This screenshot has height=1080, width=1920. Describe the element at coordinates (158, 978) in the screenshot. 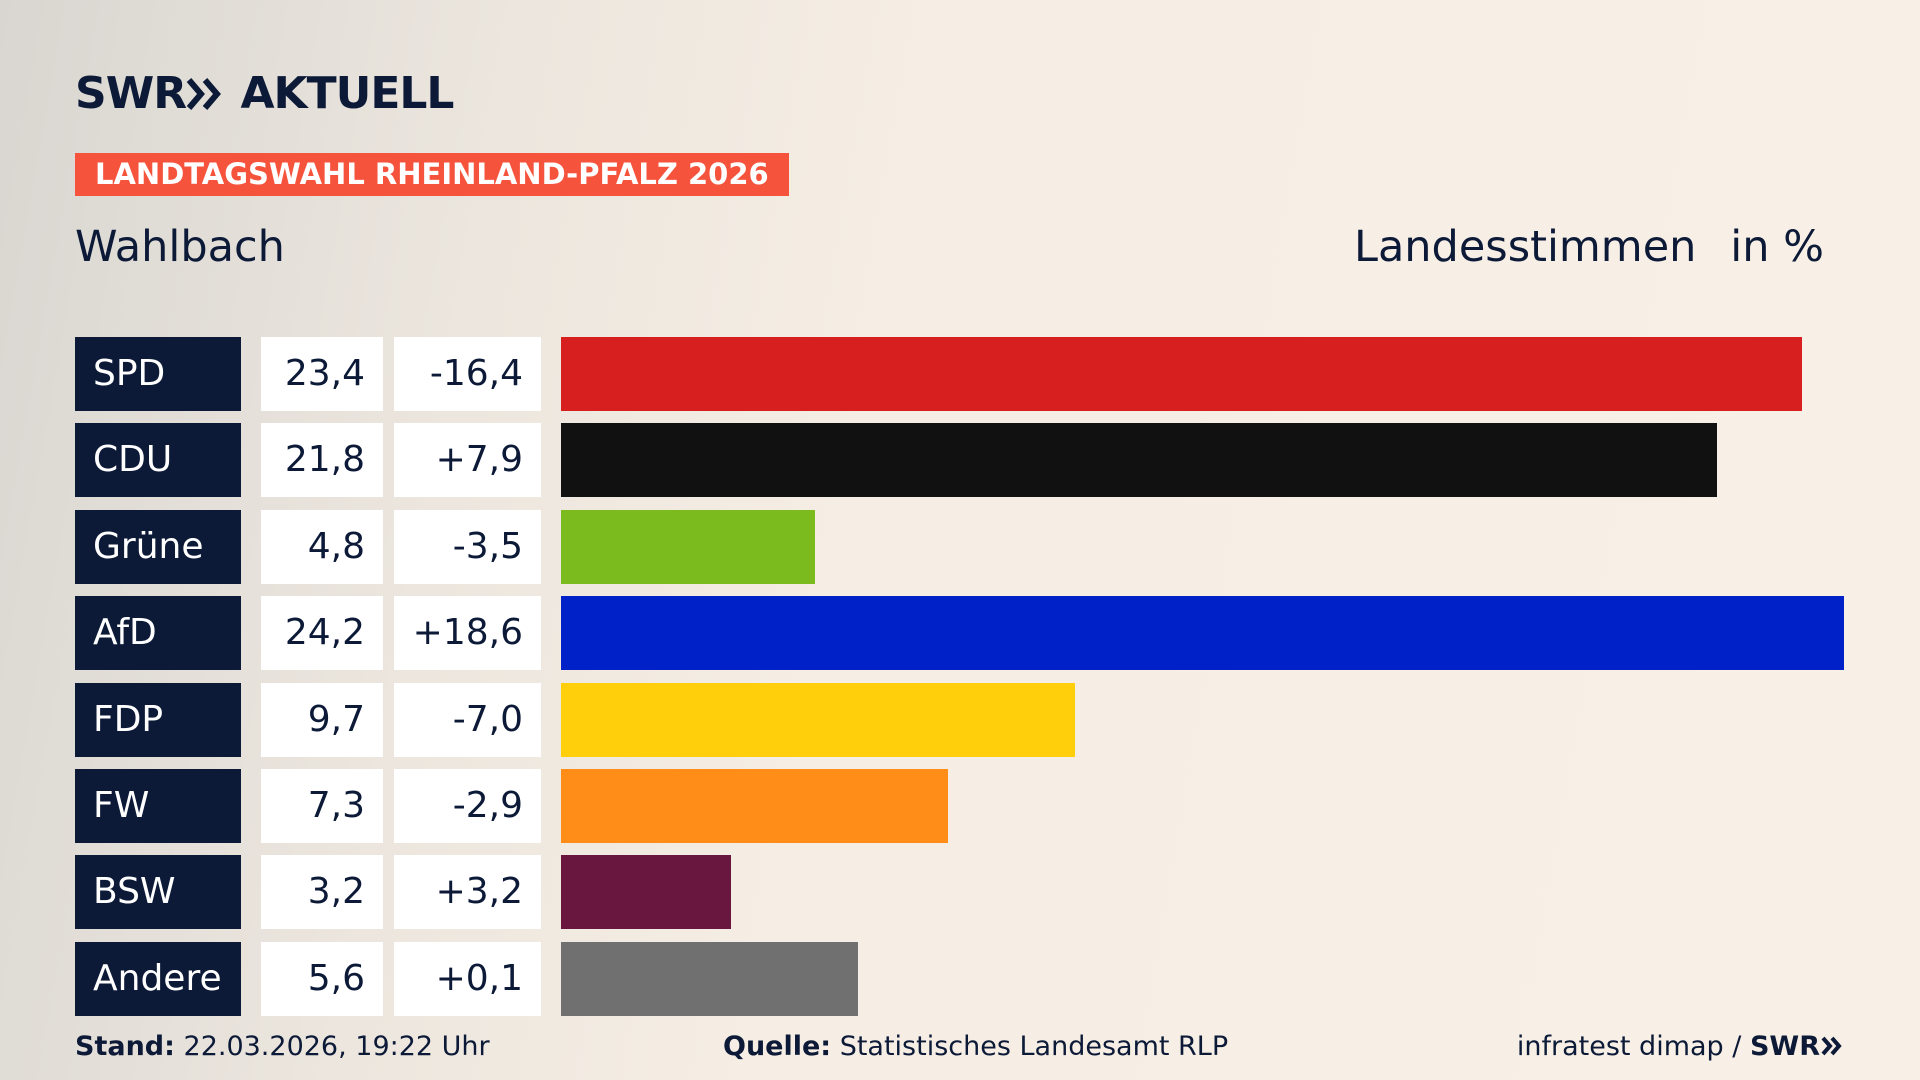

I see `category-label: Andere` at that location.